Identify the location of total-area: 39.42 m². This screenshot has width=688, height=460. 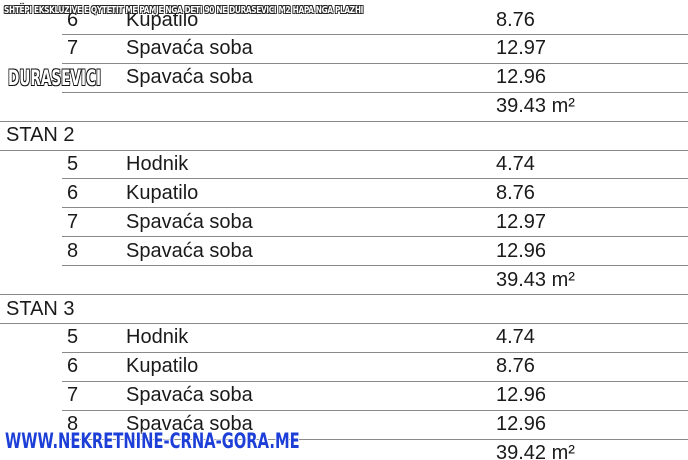
(535, 451).